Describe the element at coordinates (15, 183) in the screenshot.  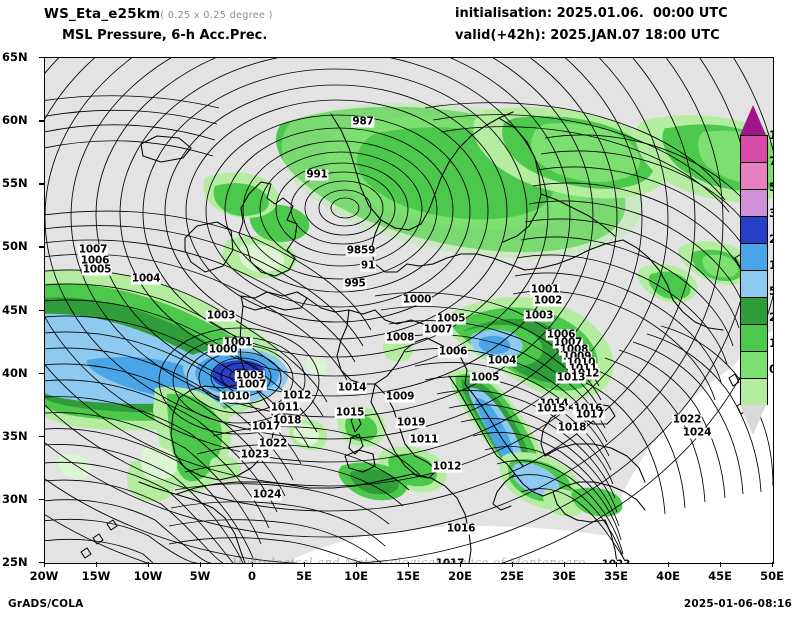
I see `y-axis-label: 55N` at that location.